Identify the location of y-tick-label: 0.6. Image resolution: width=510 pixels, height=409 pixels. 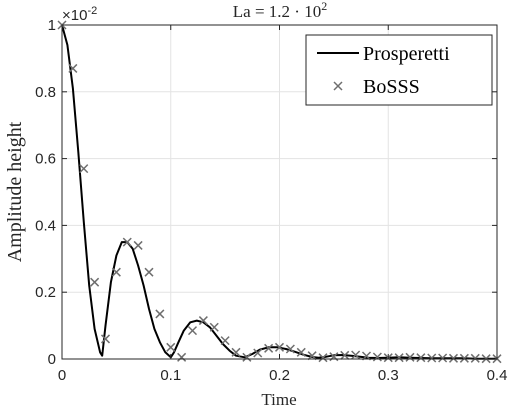
(45, 159).